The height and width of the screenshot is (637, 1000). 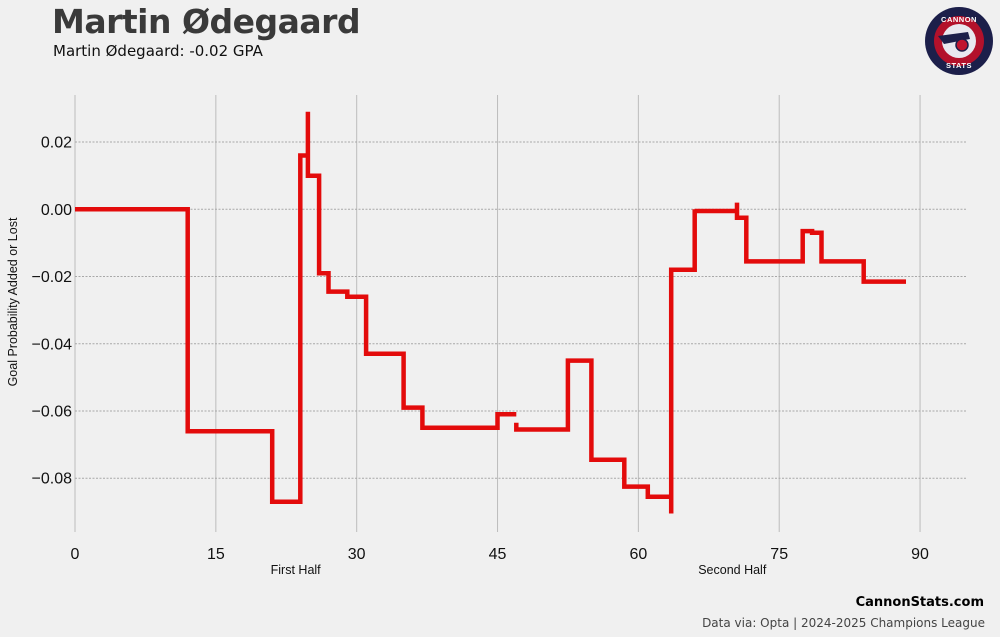 I want to click on y-tick-label: 0.02, so click(x=56, y=143).